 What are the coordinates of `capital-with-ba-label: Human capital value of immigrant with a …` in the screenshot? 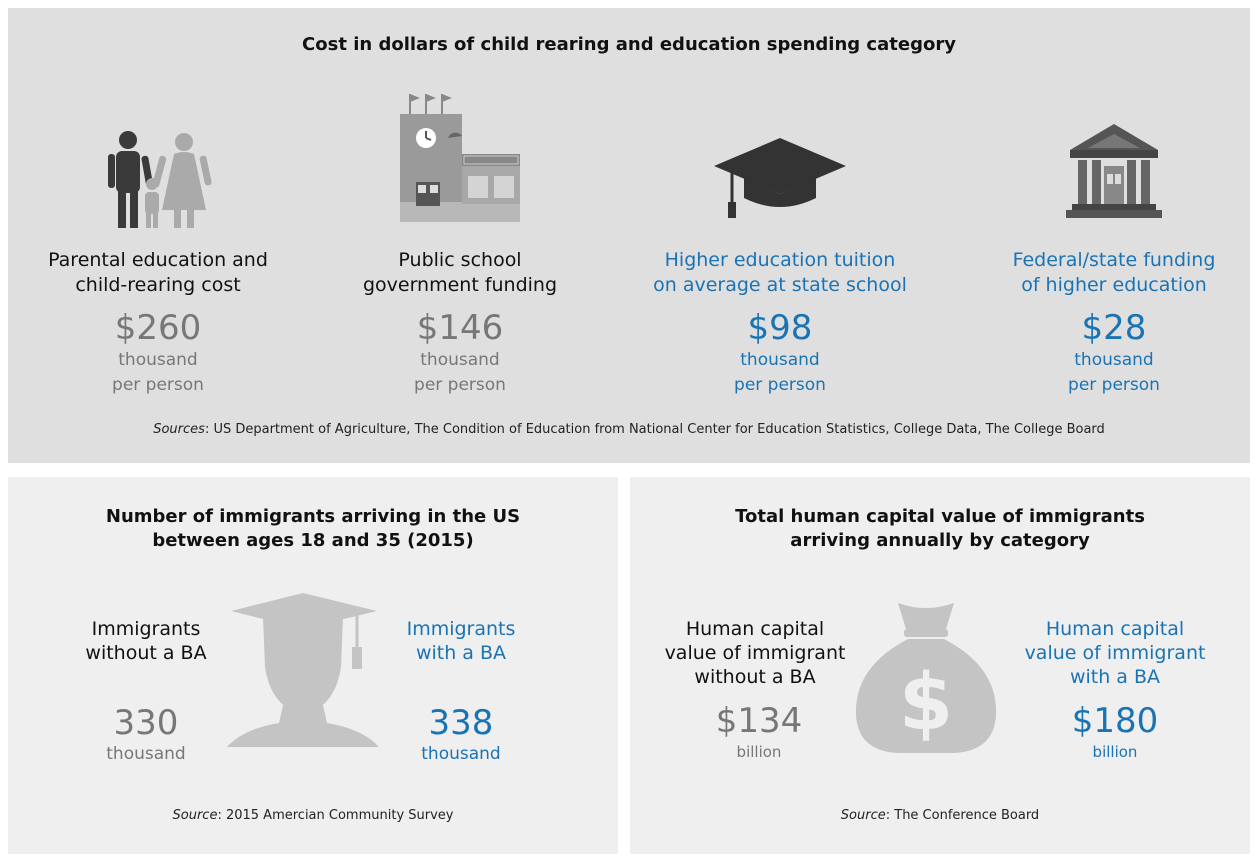 It's located at (1115, 653).